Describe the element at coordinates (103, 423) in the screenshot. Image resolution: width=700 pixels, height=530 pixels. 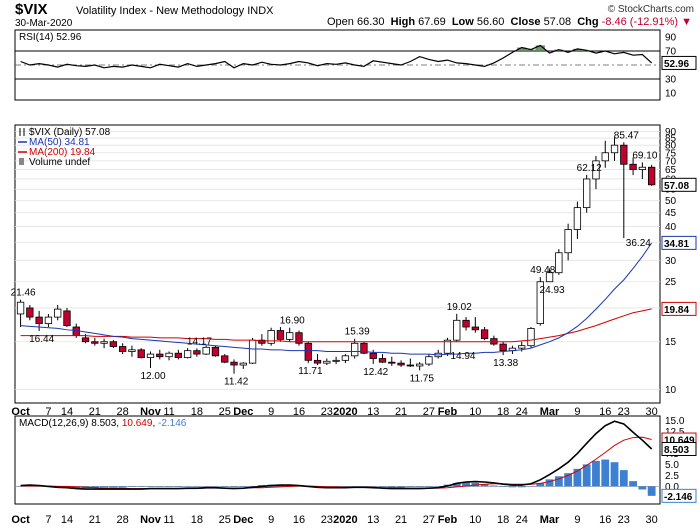
I see `macd-legend: MACD(12,26,9) 8.503, 10.649, -2.146` at that location.